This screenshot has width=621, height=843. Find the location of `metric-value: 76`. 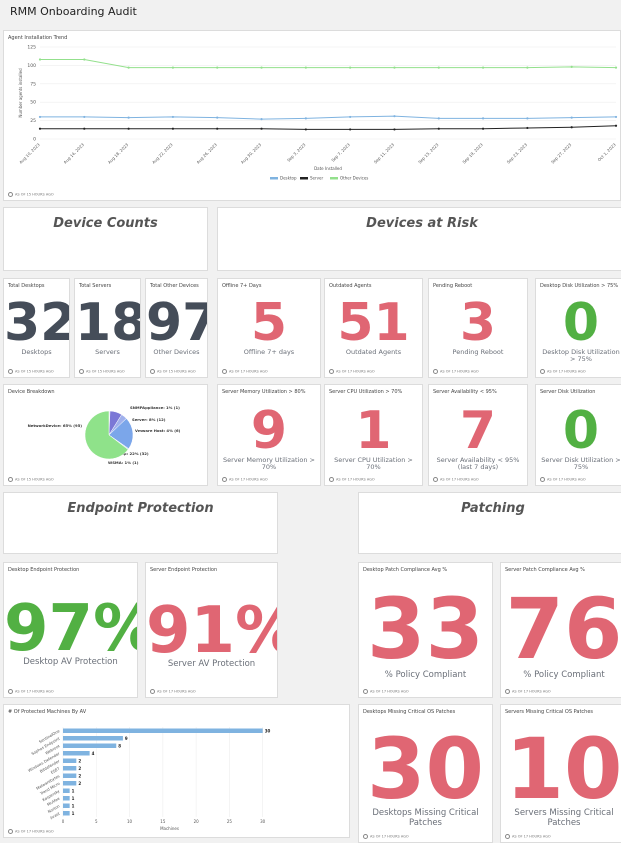

metric-value: 76 is located at coordinates (563, 629).